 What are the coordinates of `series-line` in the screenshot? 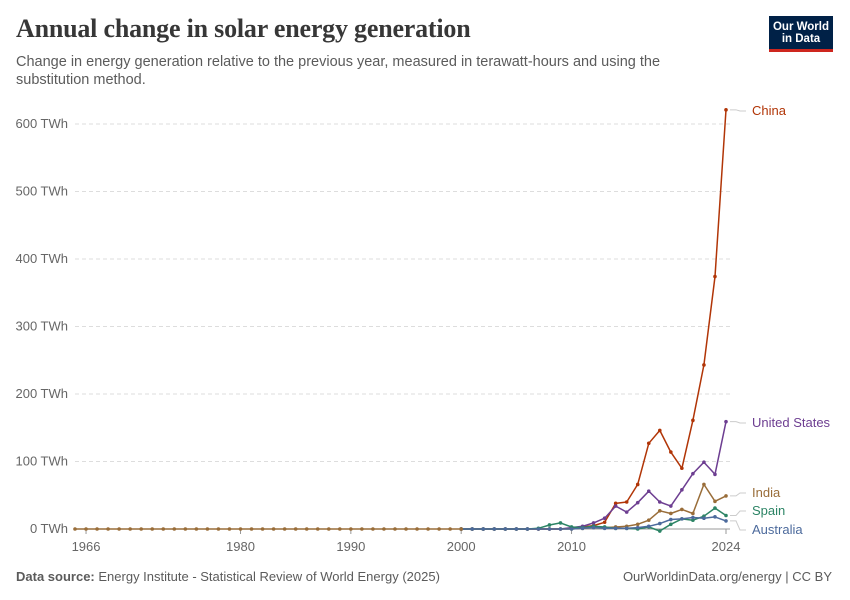 It's located at (594, 475).